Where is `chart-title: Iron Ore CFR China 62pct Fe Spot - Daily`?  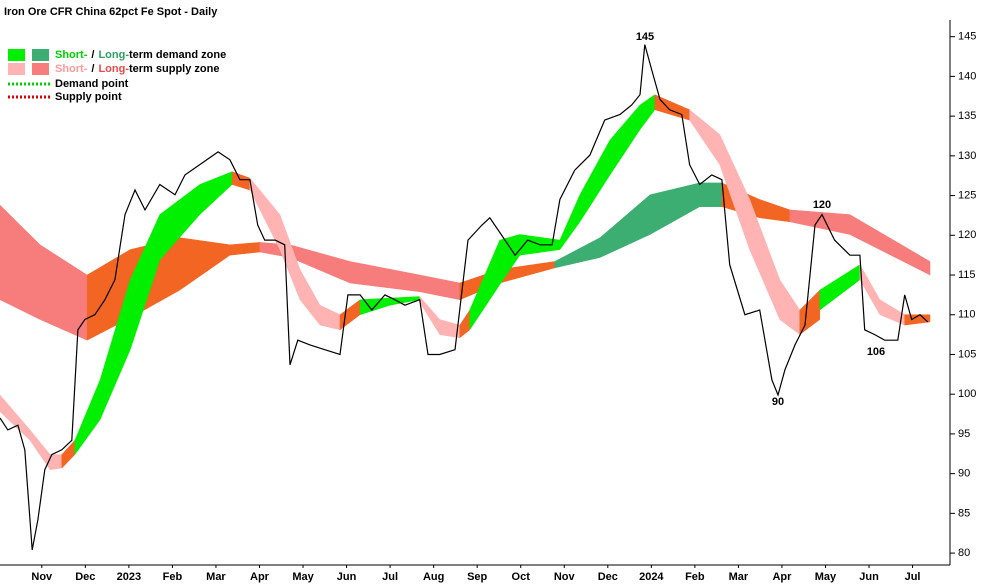
chart-title: Iron Ore CFR China 62pct Fe Spot - Daily is located at coordinates (111, 12).